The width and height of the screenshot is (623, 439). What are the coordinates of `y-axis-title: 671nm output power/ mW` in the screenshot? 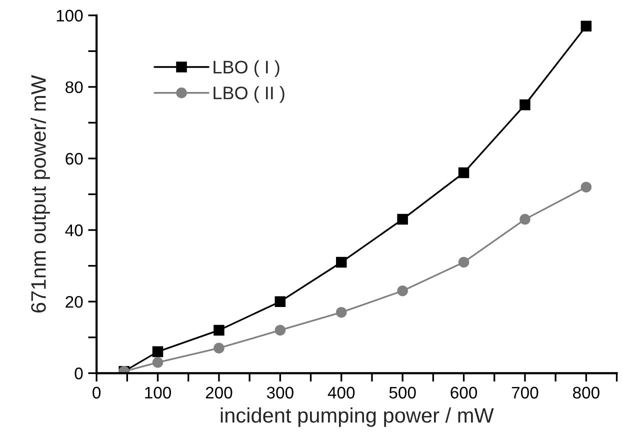 It's located at (40, 193).